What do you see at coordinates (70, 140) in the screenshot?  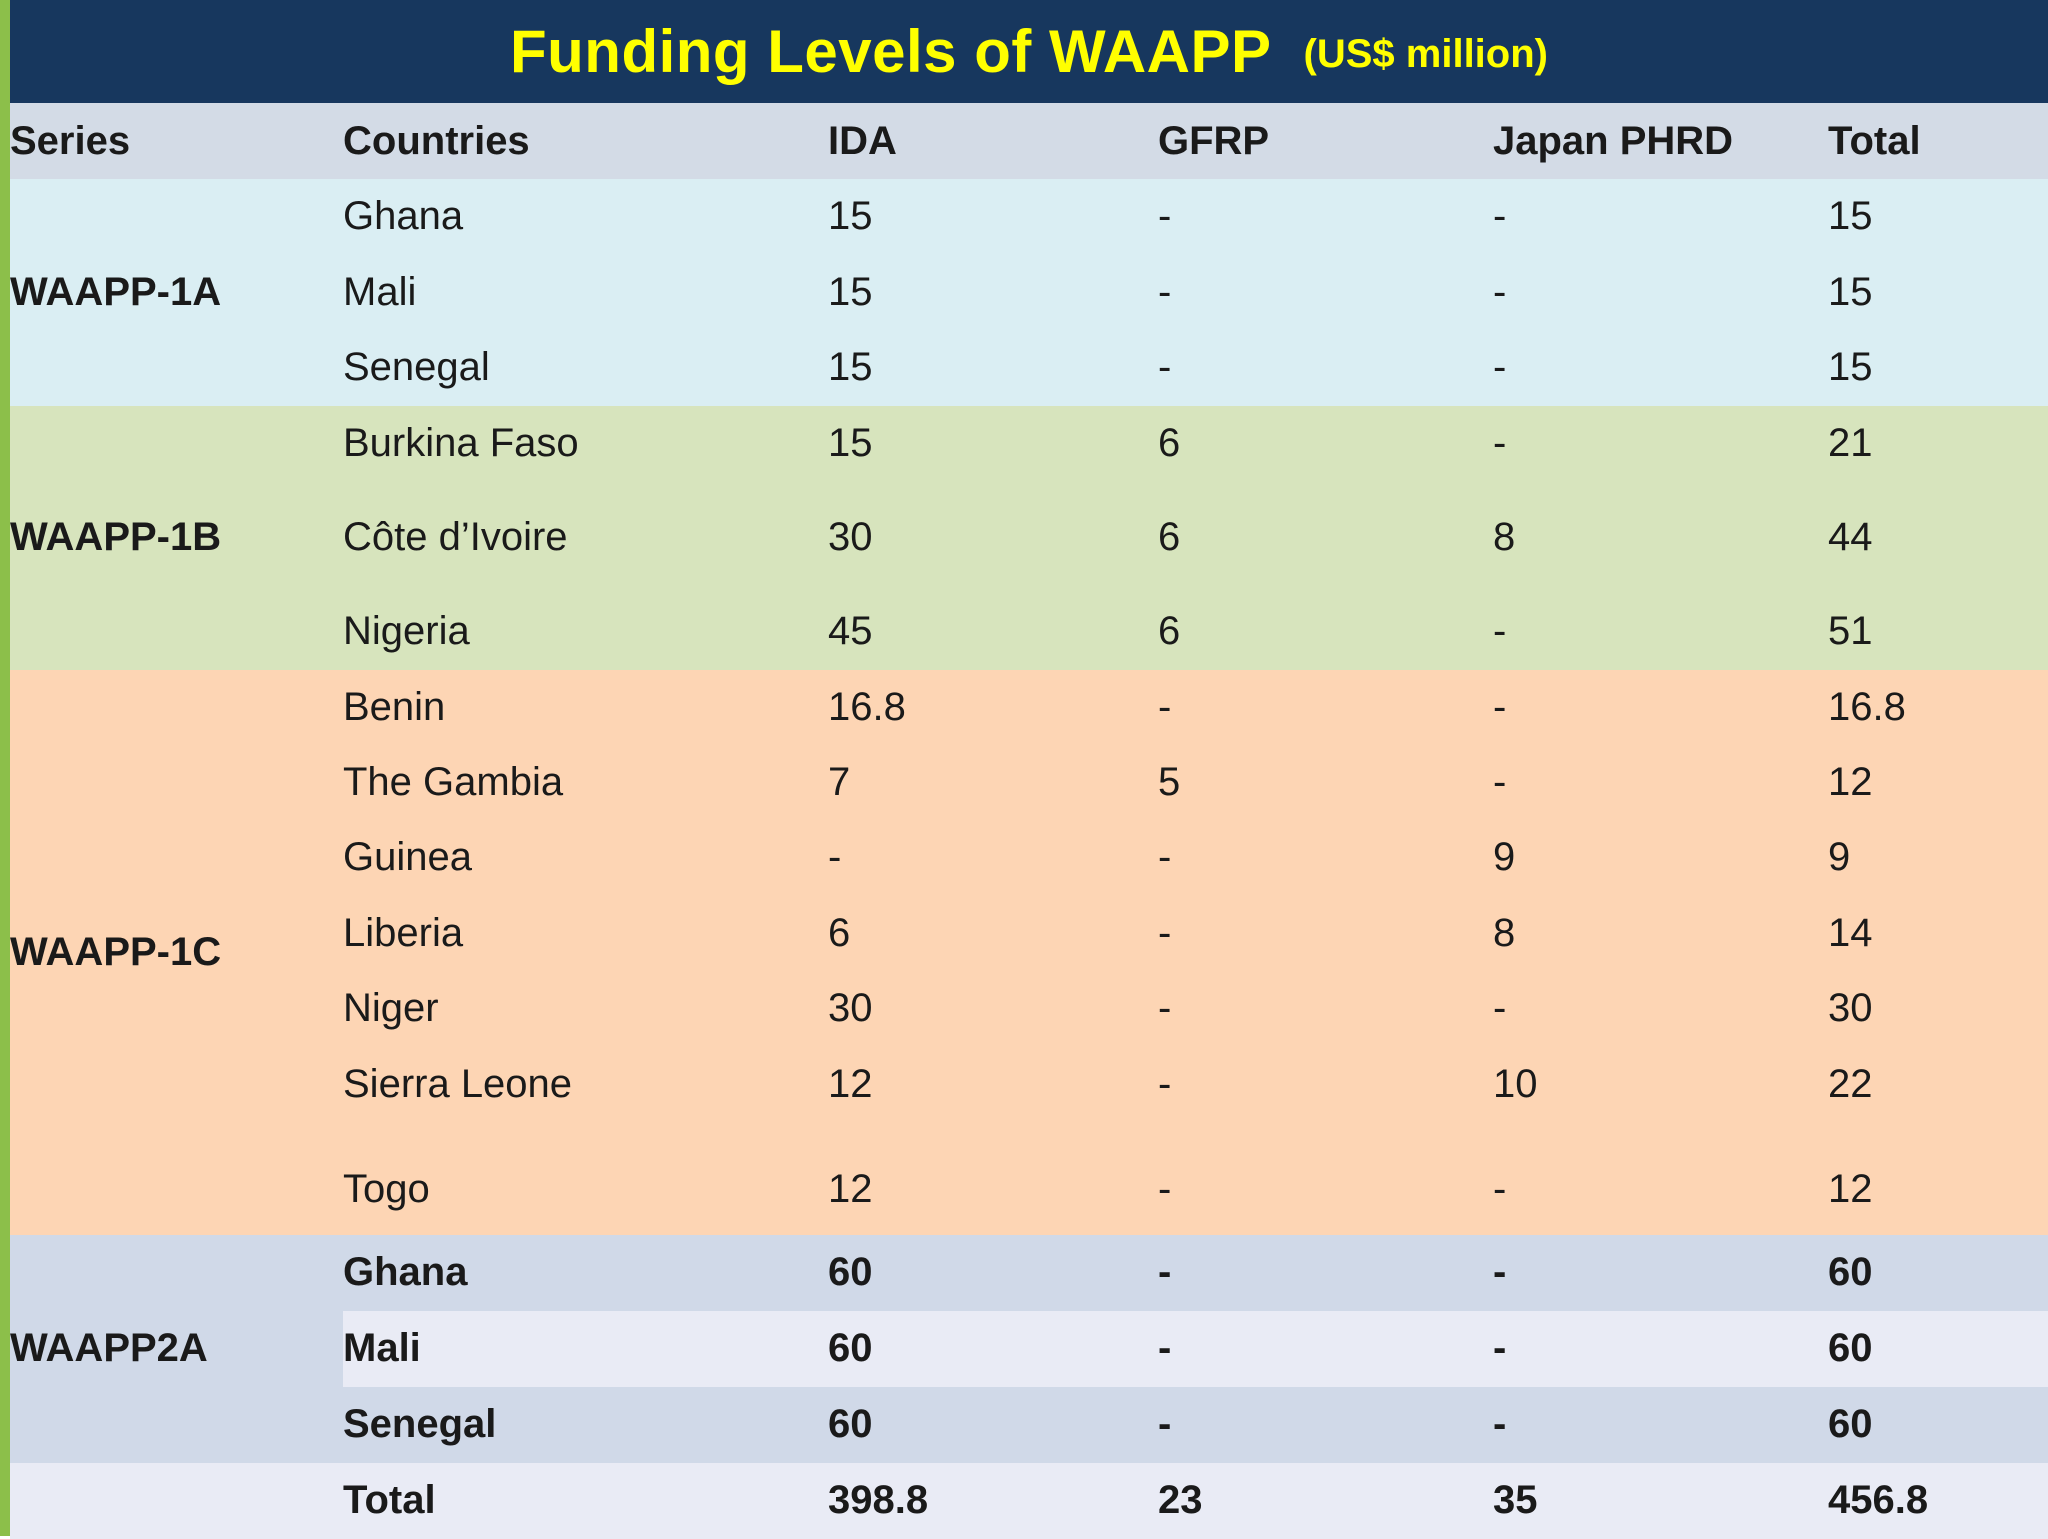 I see `header-series: Series` at bounding box center [70, 140].